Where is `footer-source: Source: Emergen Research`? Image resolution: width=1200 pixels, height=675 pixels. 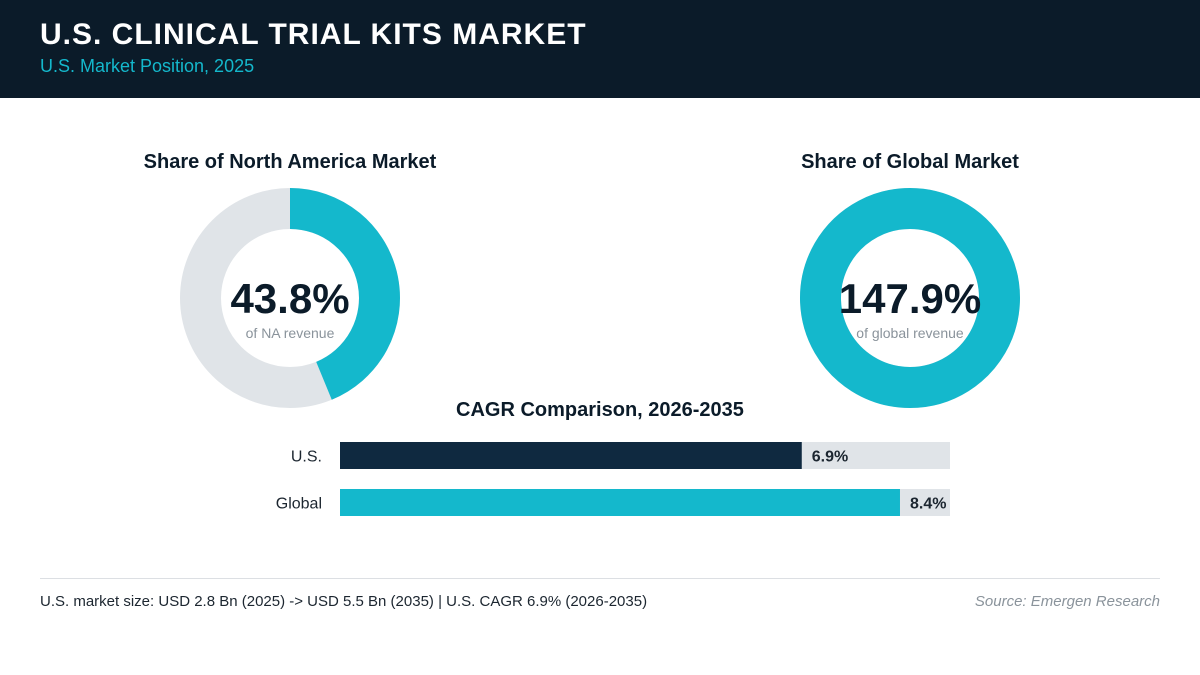 footer-source: Source: Emergen Research is located at coordinates (1067, 601).